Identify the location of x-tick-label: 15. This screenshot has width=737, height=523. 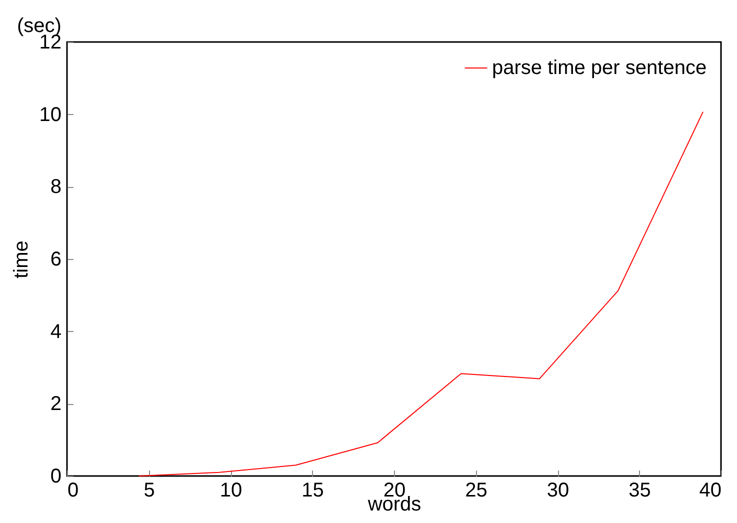
(313, 491).